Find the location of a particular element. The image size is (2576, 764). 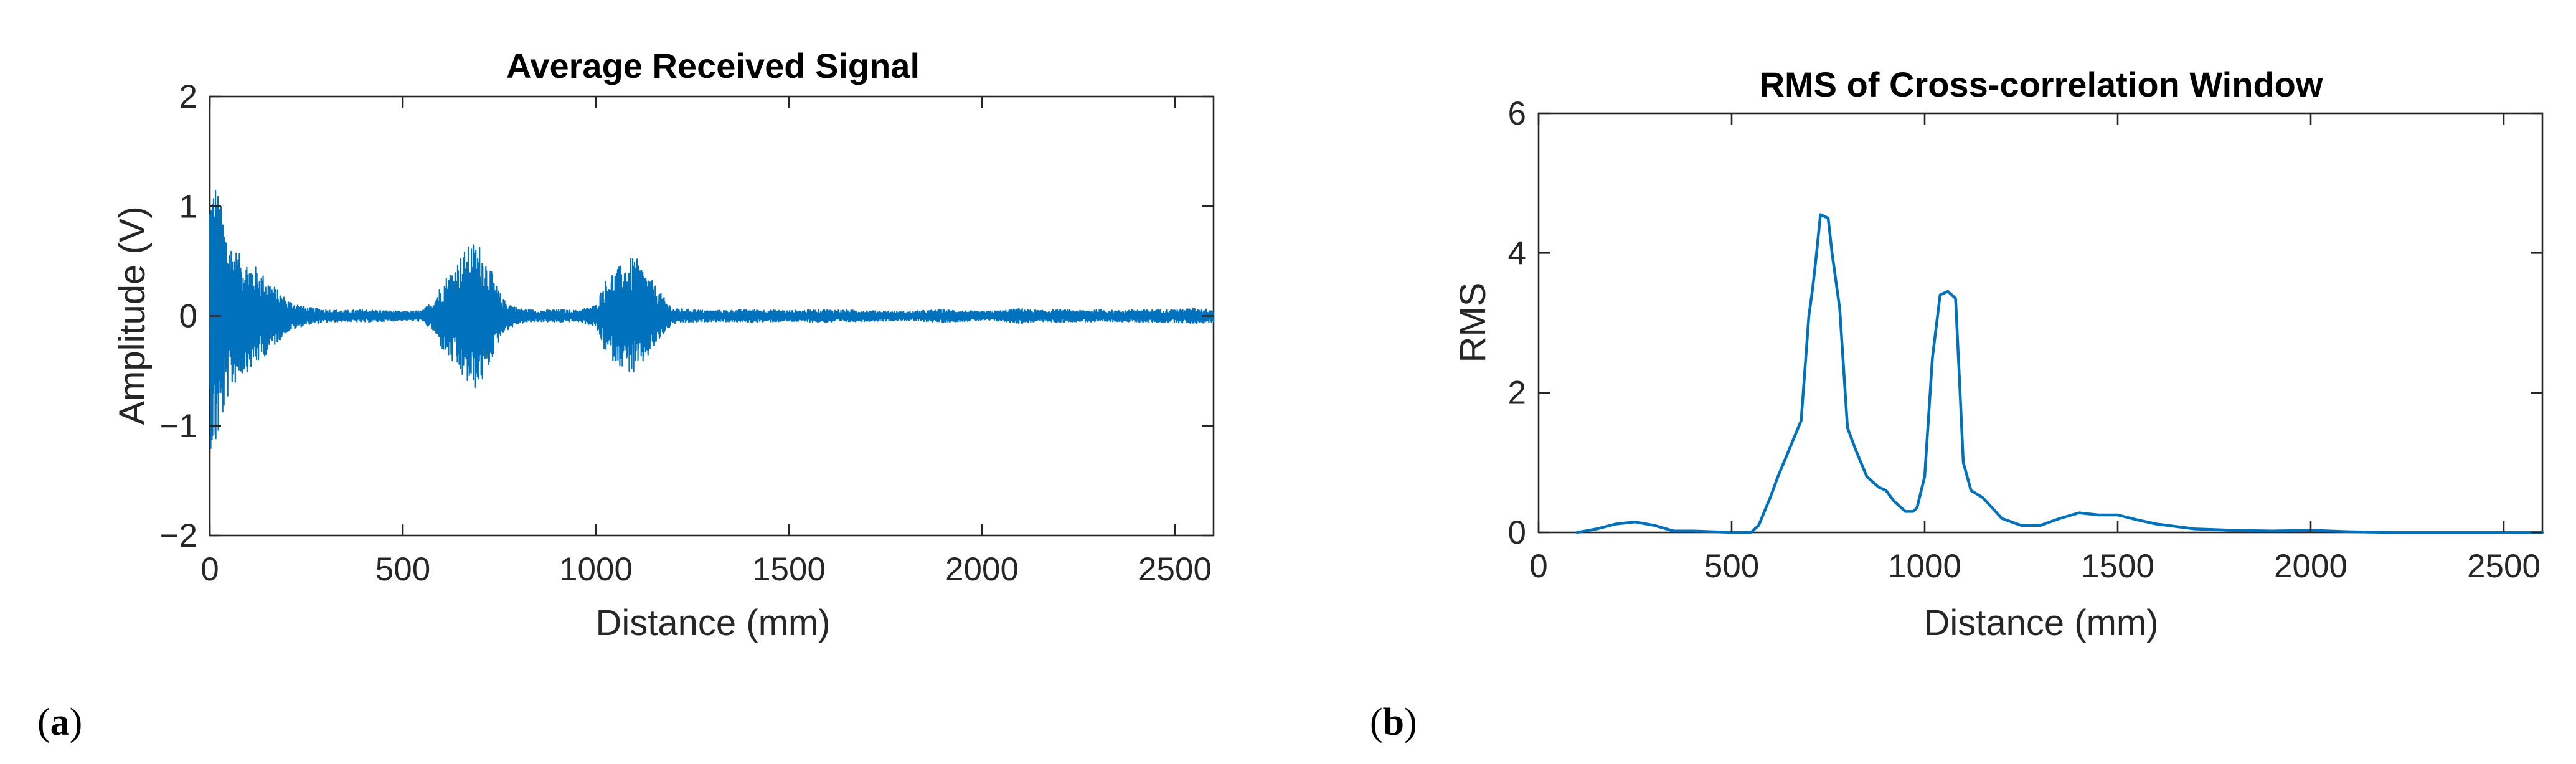

y-tick-label: 6 is located at coordinates (1517, 113).